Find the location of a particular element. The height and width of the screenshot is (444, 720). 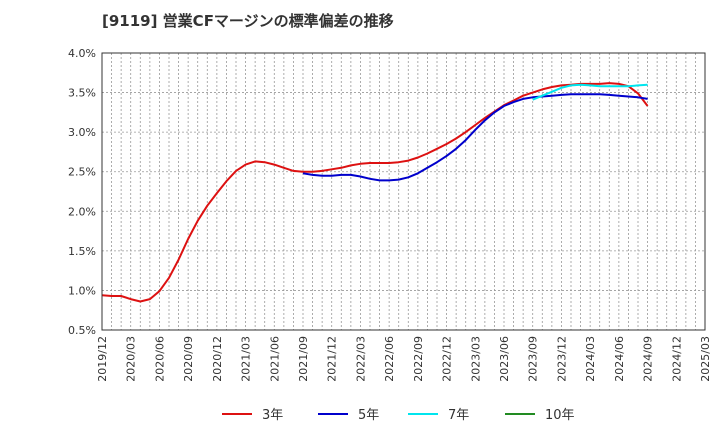

x-tick-label: 2024/09 is located at coordinates (648, 359).